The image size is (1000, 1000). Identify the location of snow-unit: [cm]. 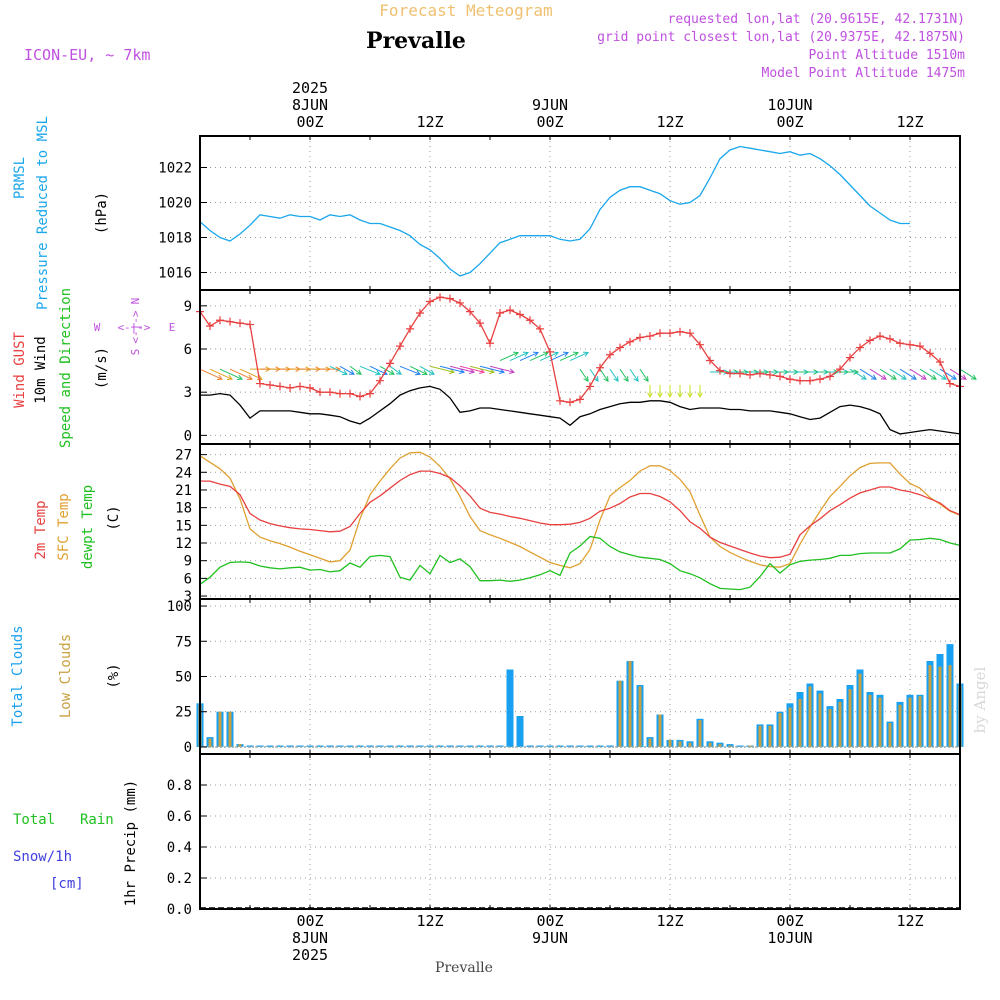
(67, 884).